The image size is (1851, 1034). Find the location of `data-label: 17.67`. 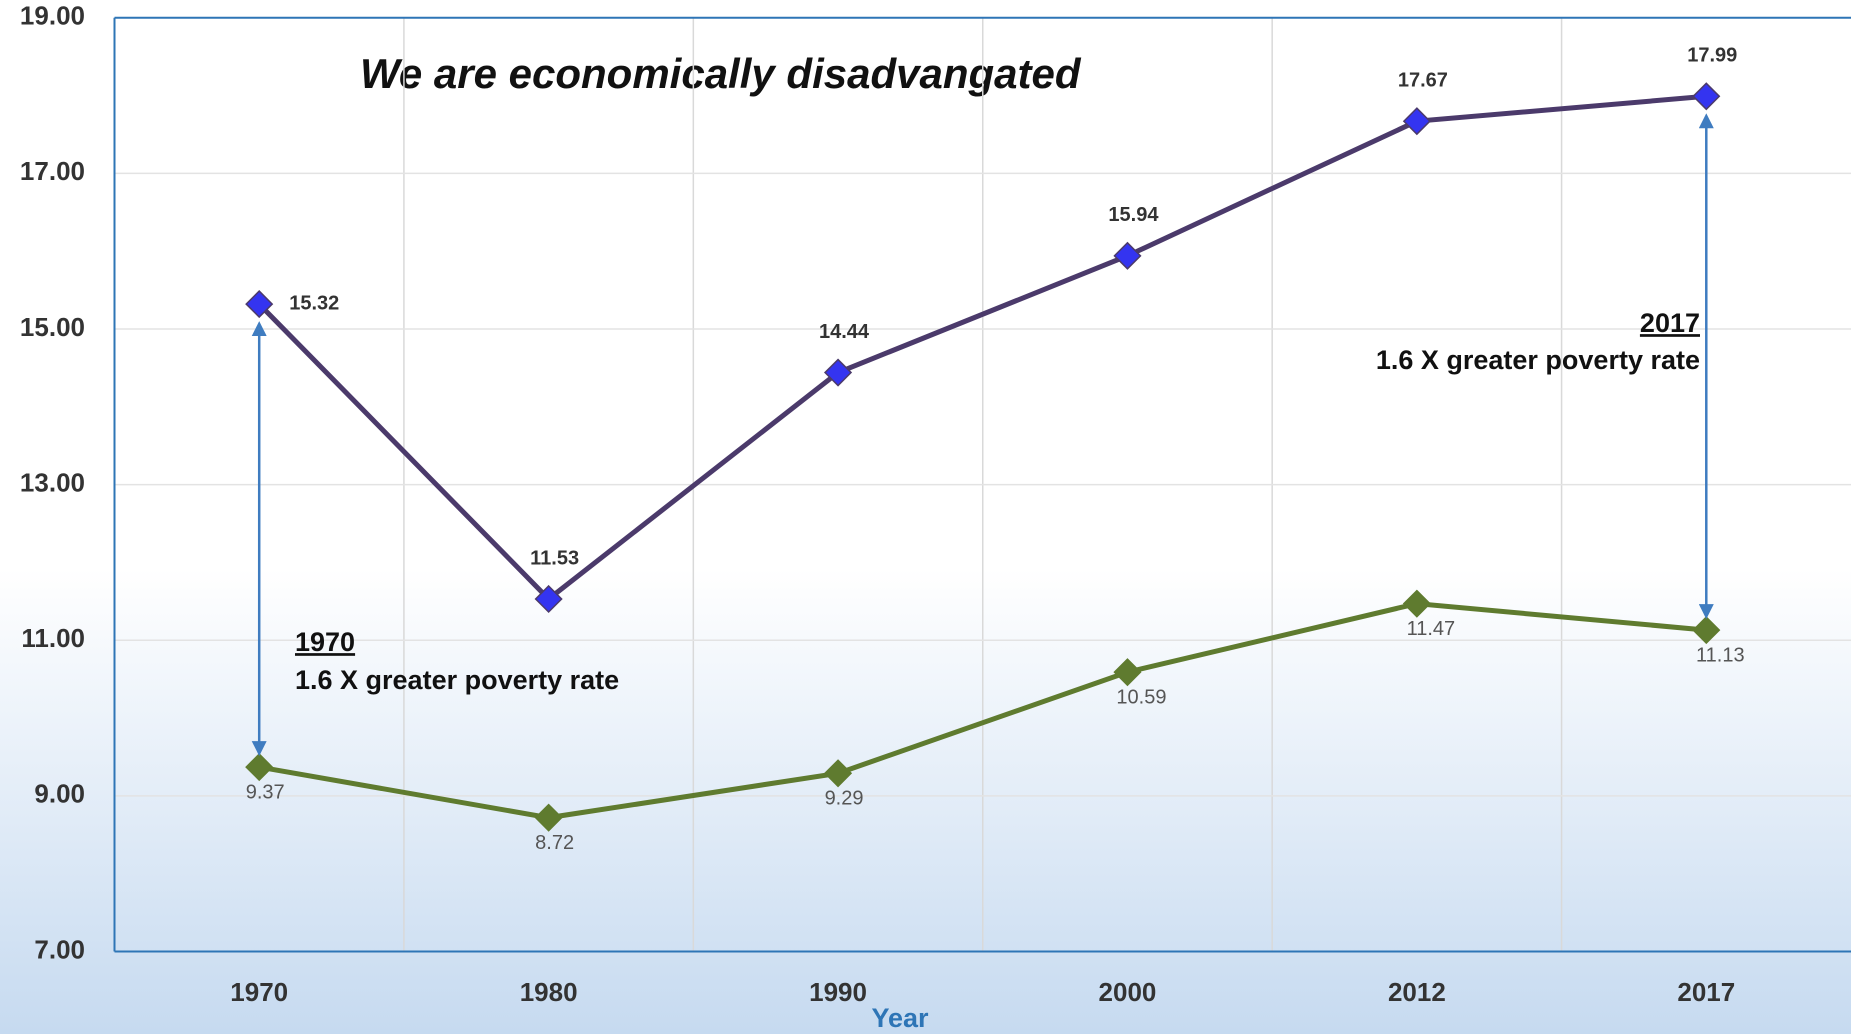

data-label: 17.67 is located at coordinates (1423, 80).